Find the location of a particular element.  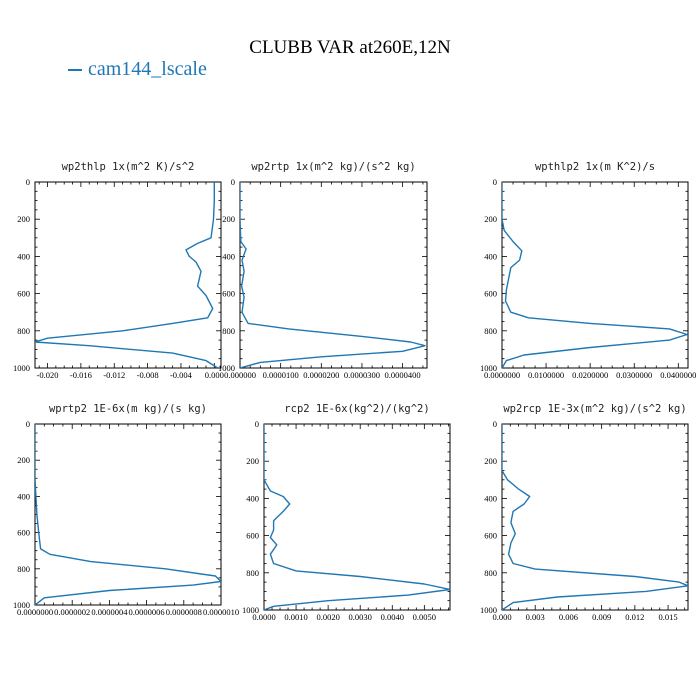

x-tick-label: 0.0040 is located at coordinates (392, 617).